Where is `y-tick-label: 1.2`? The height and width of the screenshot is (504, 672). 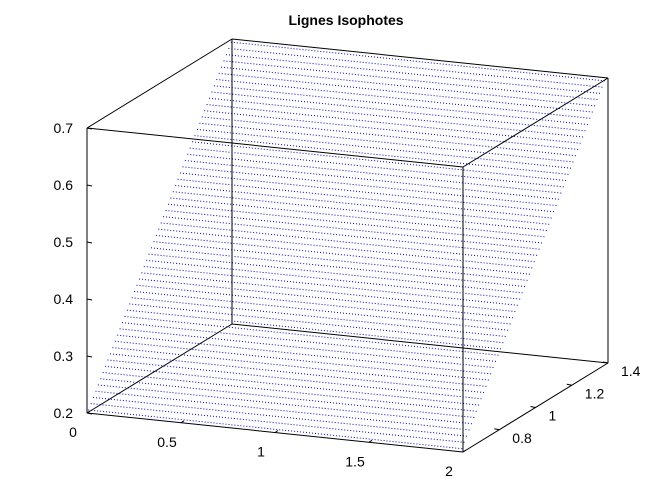 y-tick-label: 1.2 is located at coordinates (595, 393).